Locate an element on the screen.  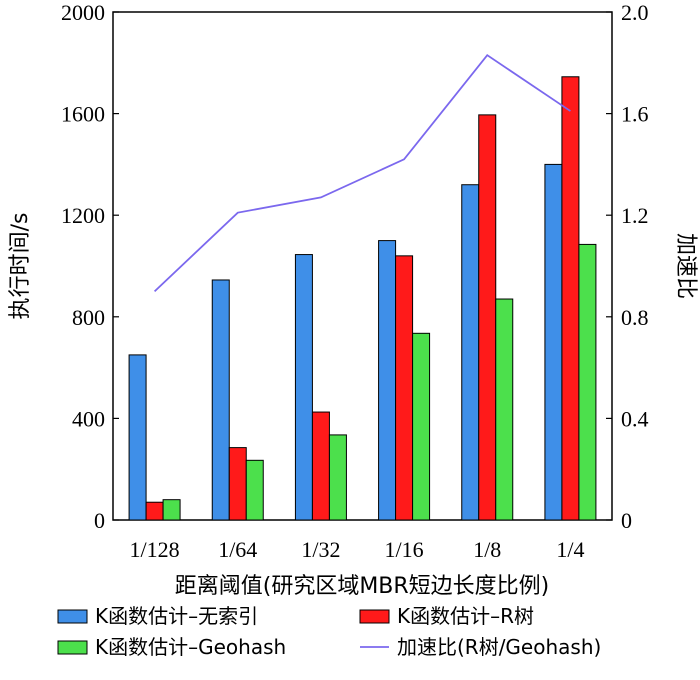
right-tick-label-4: 1.6 is located at coordinates (635, 114).